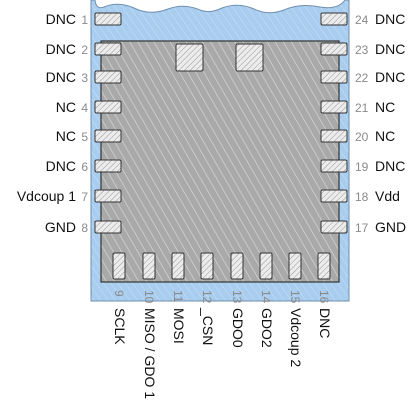  I want to click on pin-number: 2, so click(84, 50).